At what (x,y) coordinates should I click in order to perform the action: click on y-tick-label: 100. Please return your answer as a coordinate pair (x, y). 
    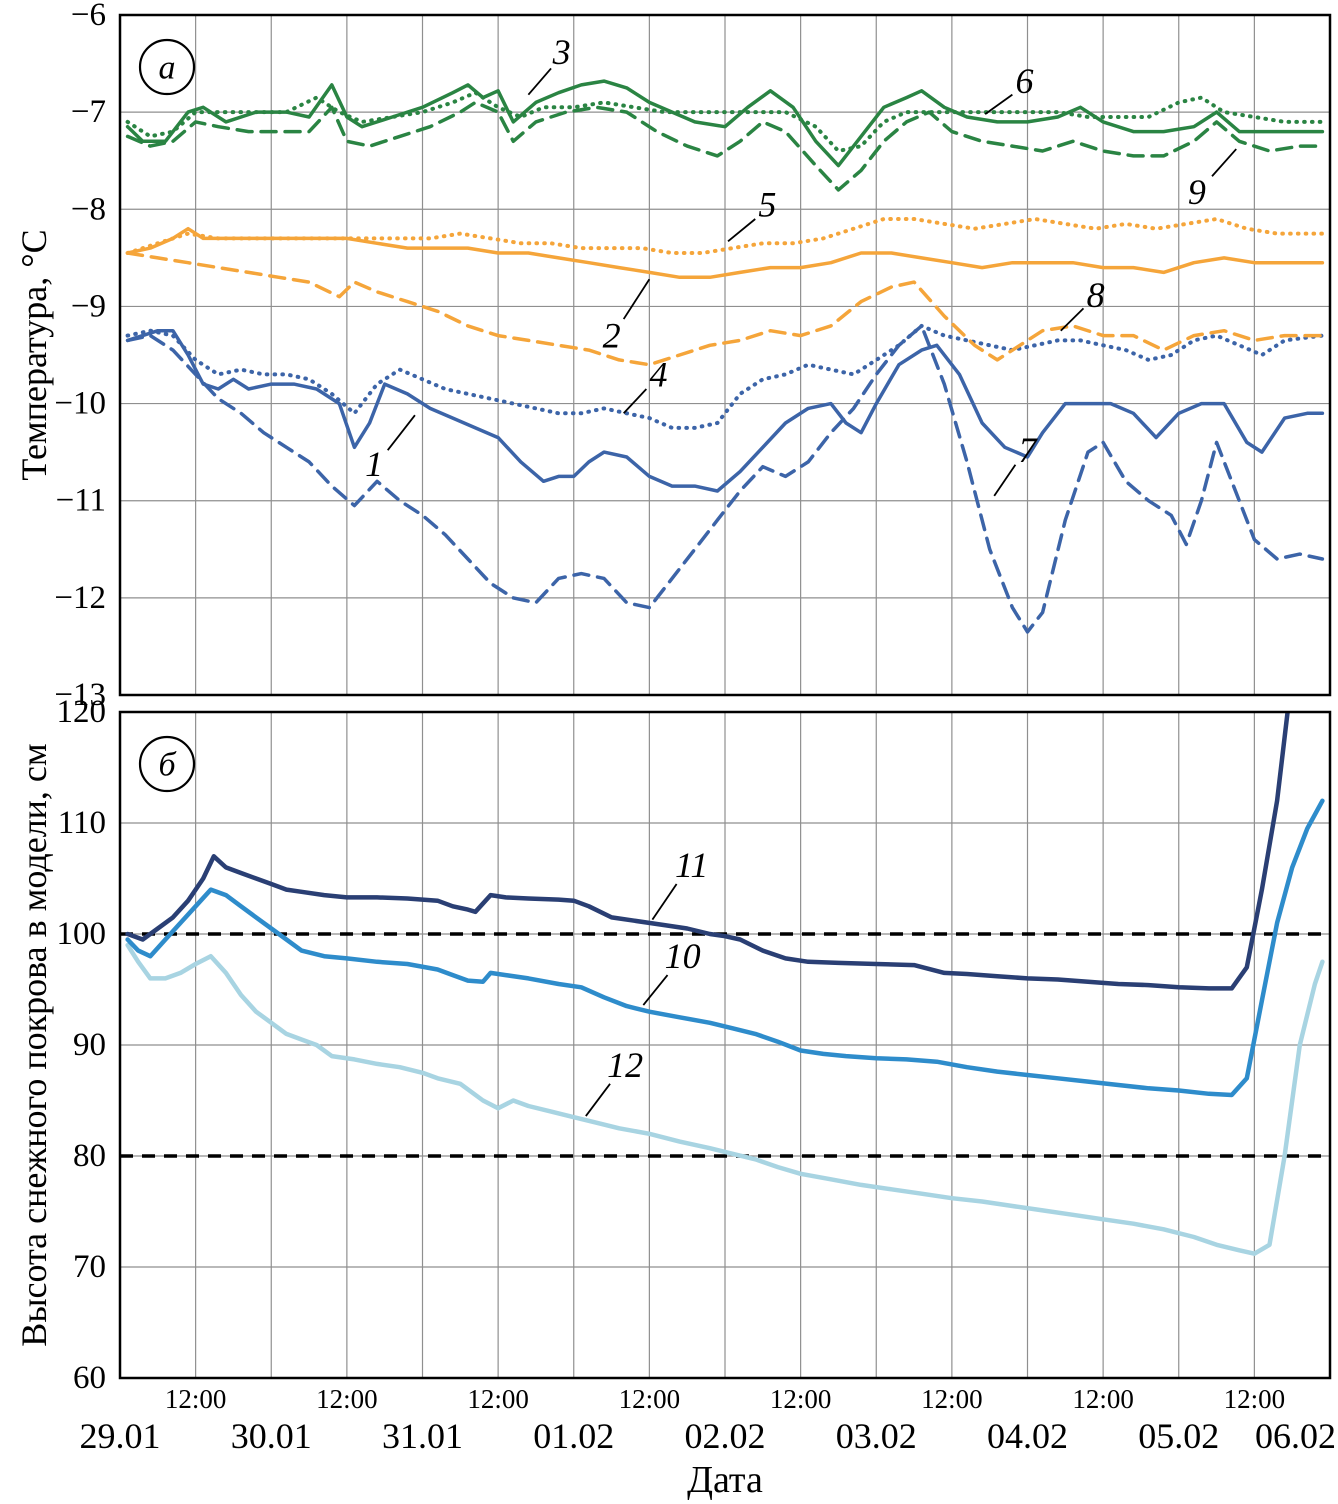
    Looking at the image, I should click on (82, 934).